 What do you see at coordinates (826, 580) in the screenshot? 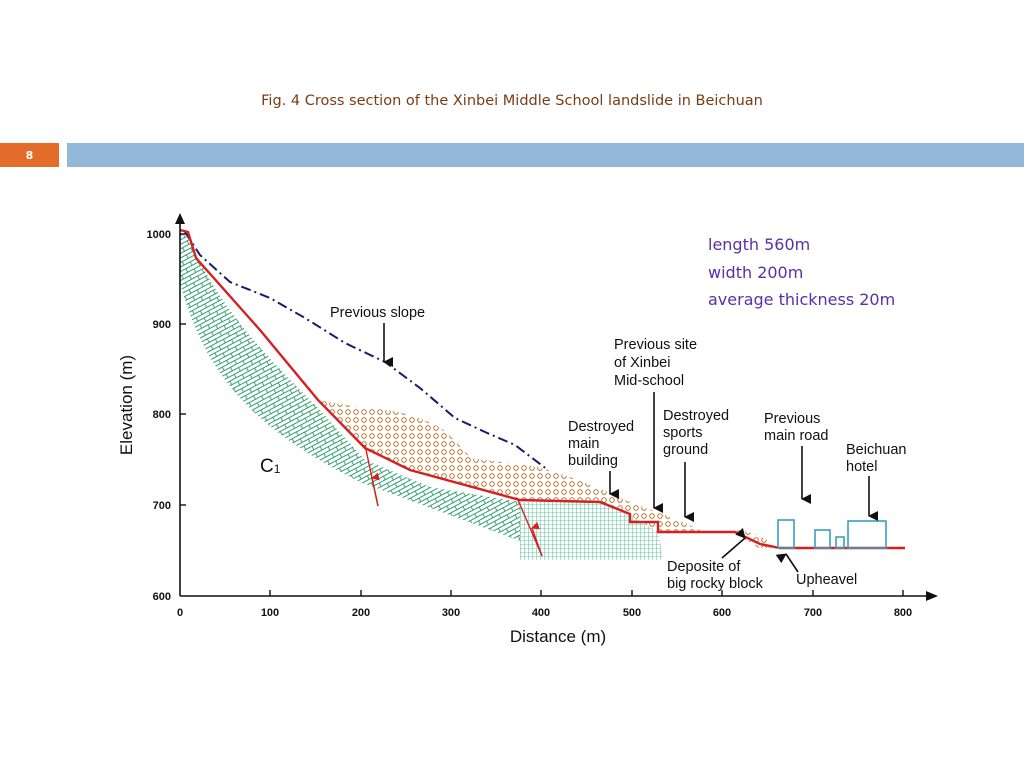
I see `label-upheavel: Upheavel` at bounding box center [826, 580].